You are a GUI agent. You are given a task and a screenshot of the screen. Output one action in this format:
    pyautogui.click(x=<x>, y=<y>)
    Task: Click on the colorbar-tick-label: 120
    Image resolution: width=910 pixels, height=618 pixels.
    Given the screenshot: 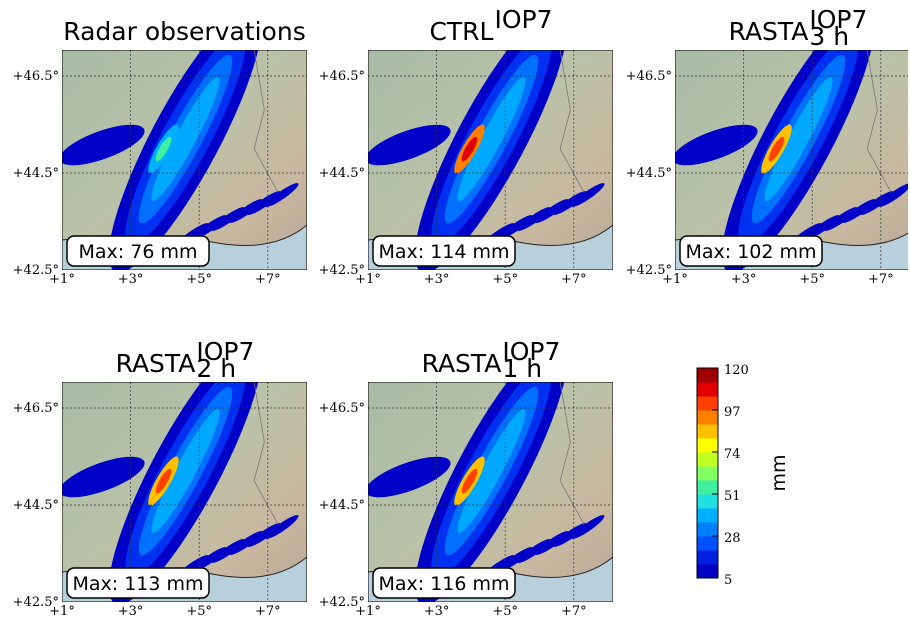 What is the action you would take?
    pyautogui.click(x=736, y=370)
    